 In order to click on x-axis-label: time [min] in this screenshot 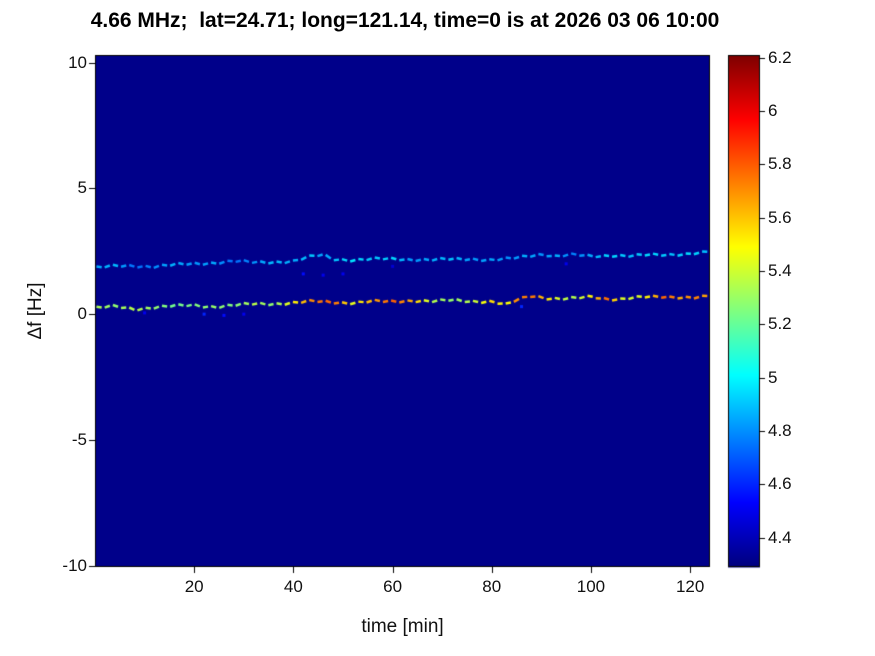, I will do `click(402, 626)`.